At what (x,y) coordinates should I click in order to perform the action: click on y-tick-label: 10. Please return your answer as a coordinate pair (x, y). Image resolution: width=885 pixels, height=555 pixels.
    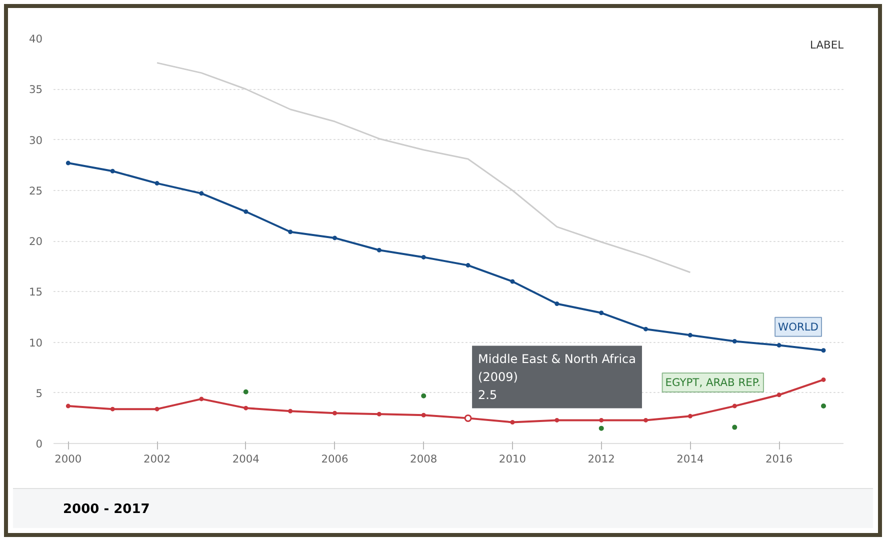
    Looking at the image, I should click on (35, 343).